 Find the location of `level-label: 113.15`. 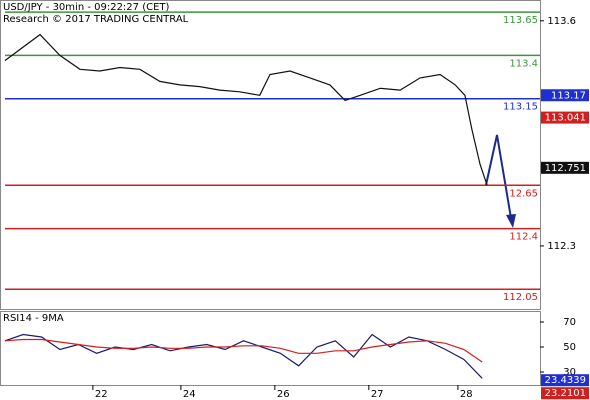

level-label: 113.15 is located at coordinates (520, 107).